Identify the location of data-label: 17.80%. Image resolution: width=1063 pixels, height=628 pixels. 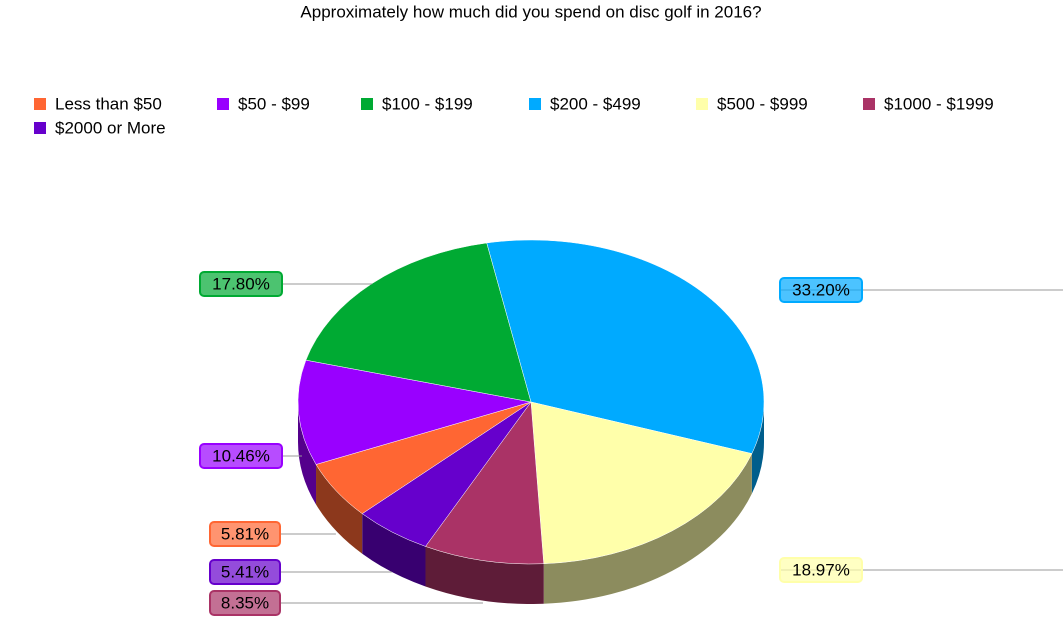
(241, 283).